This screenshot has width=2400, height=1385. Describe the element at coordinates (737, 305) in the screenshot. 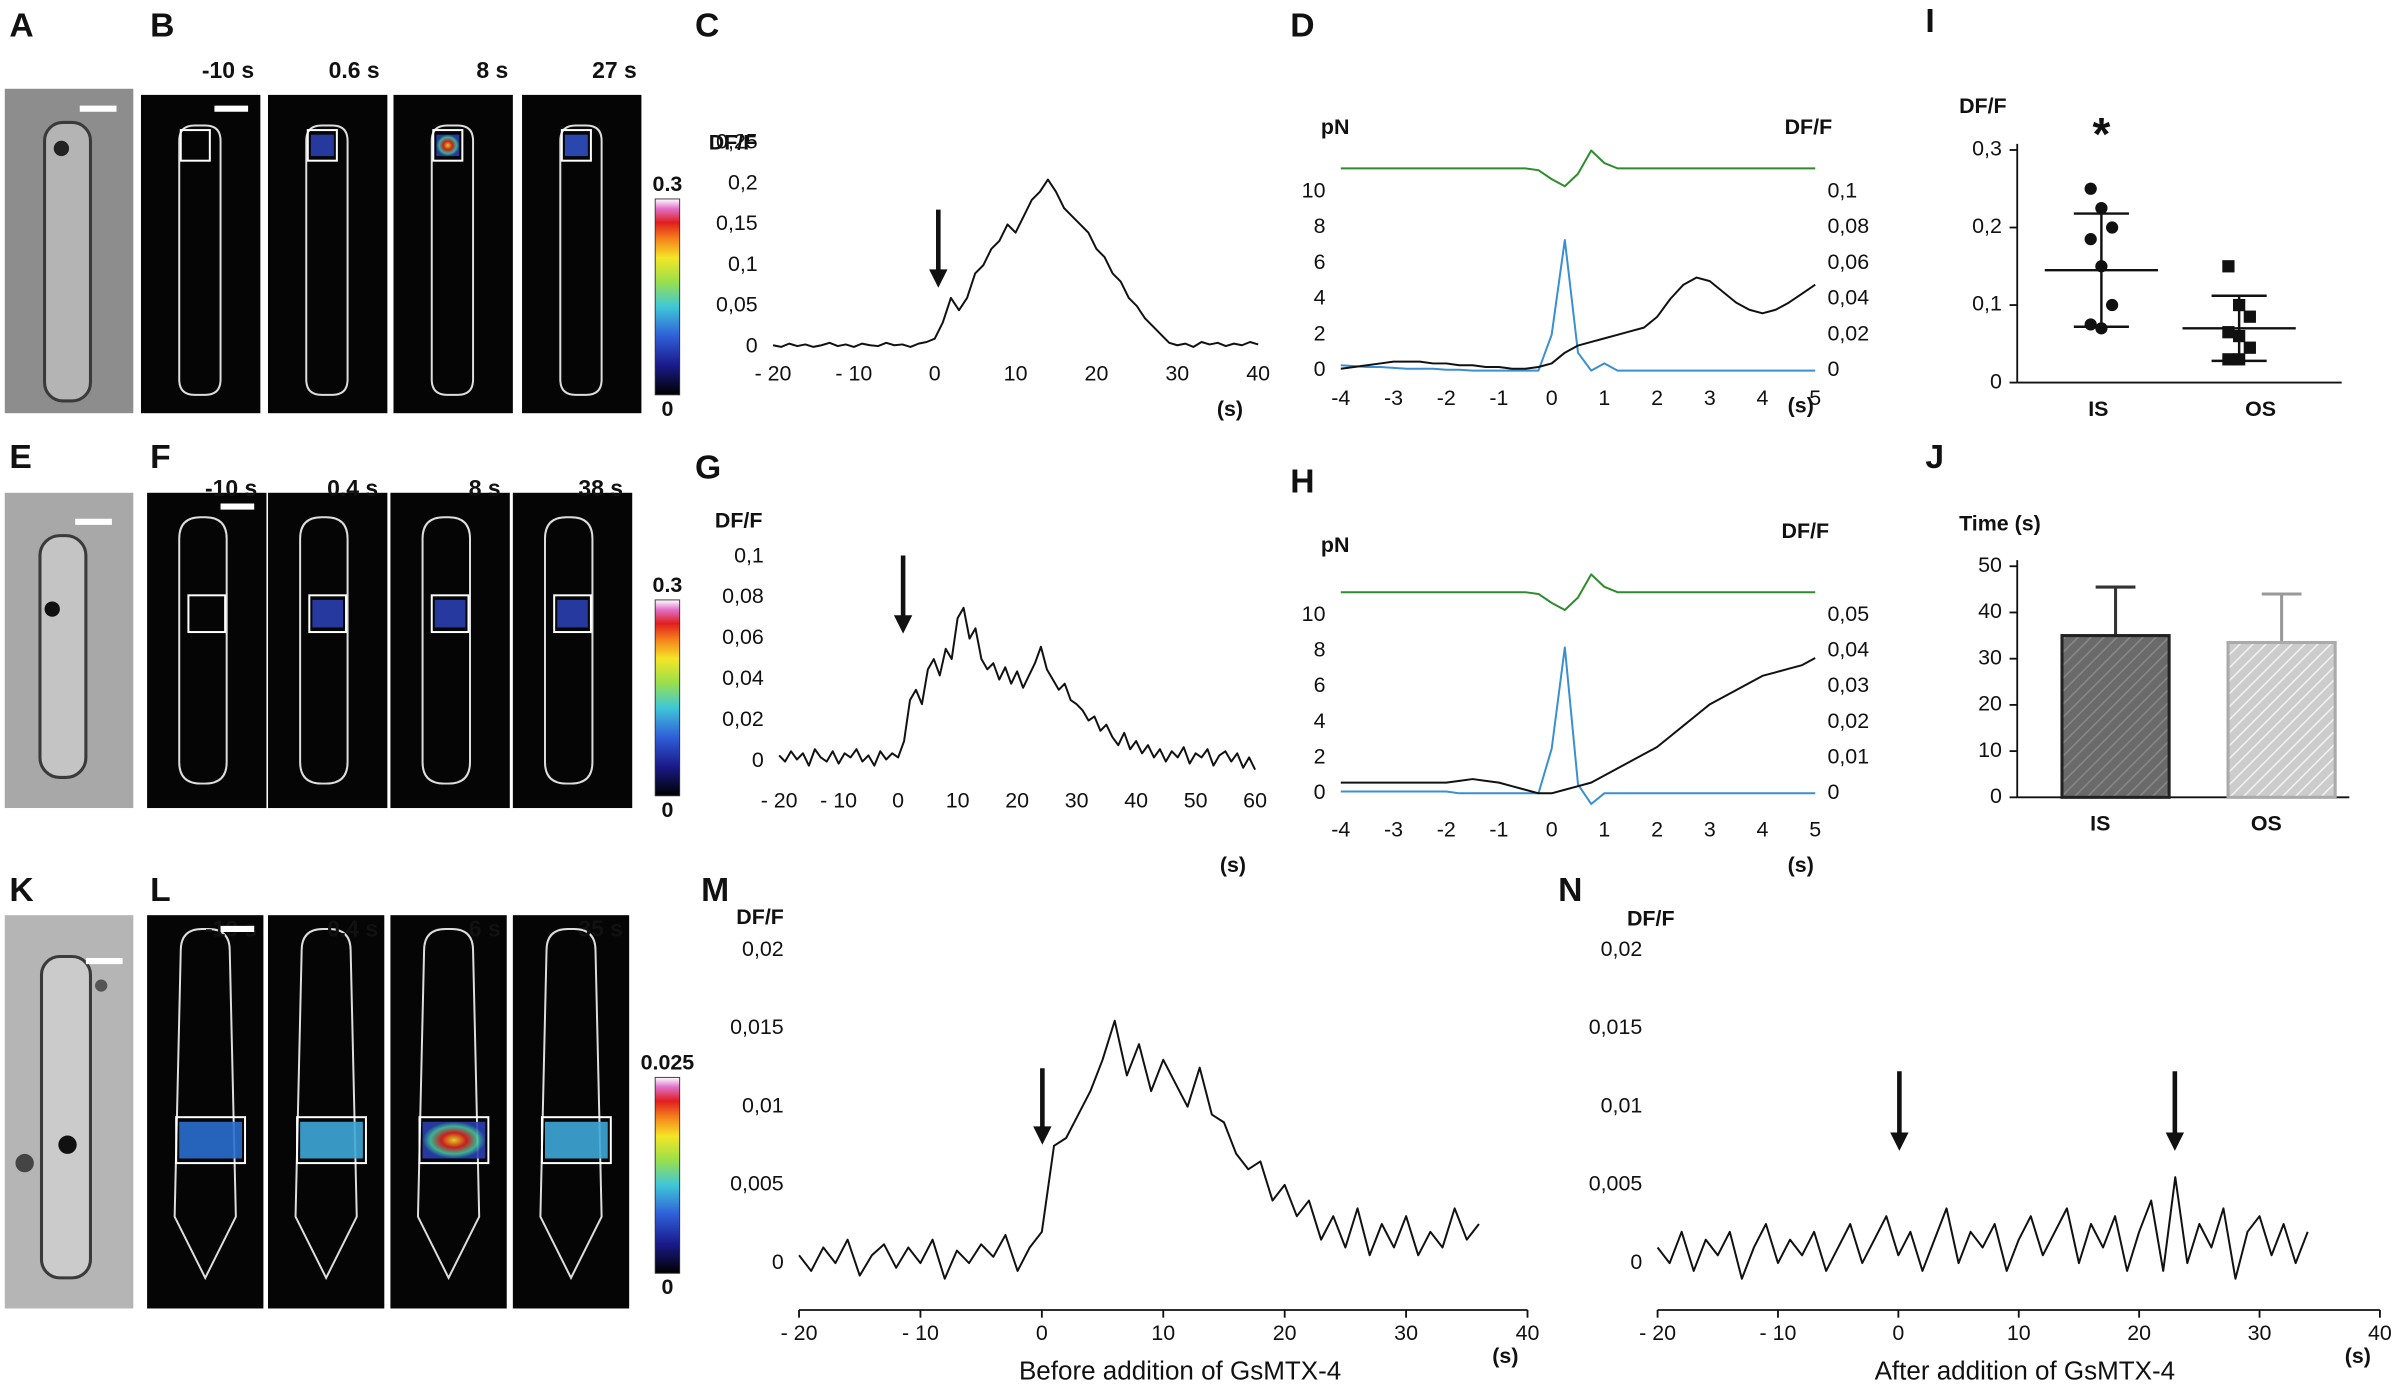

I see `y-tick-label: 0,05` at that location.